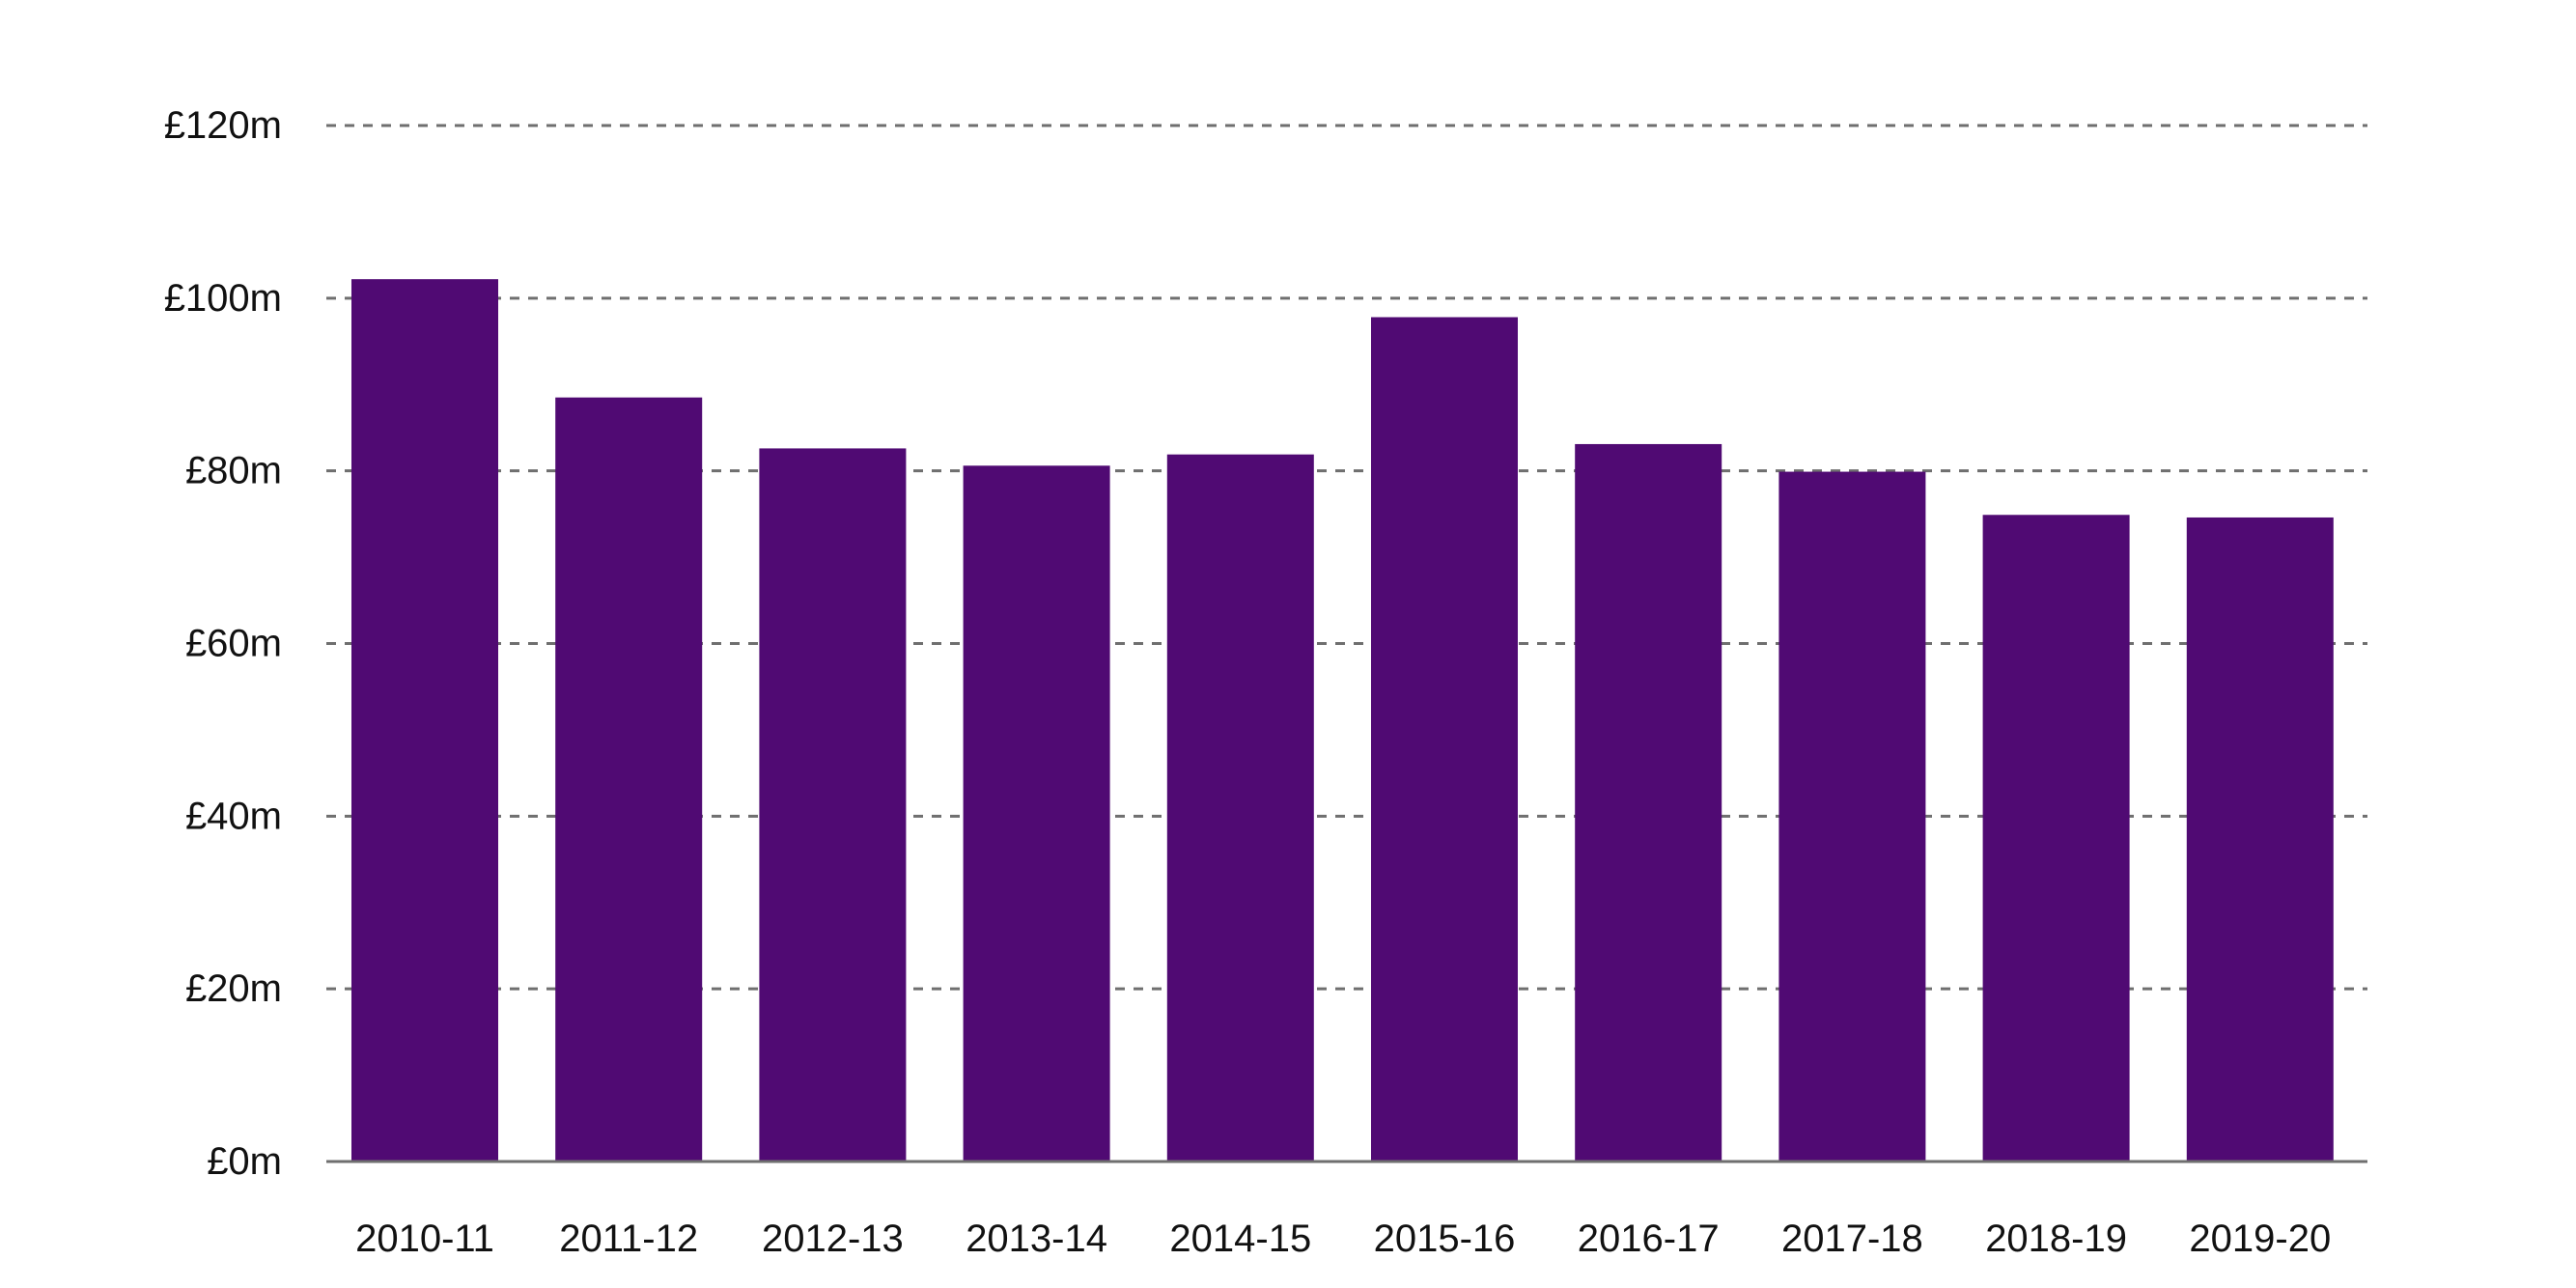  Describe the element at coordinates (234, 816) in the screenshot. I see `y-tick-label: £40m` at that location.